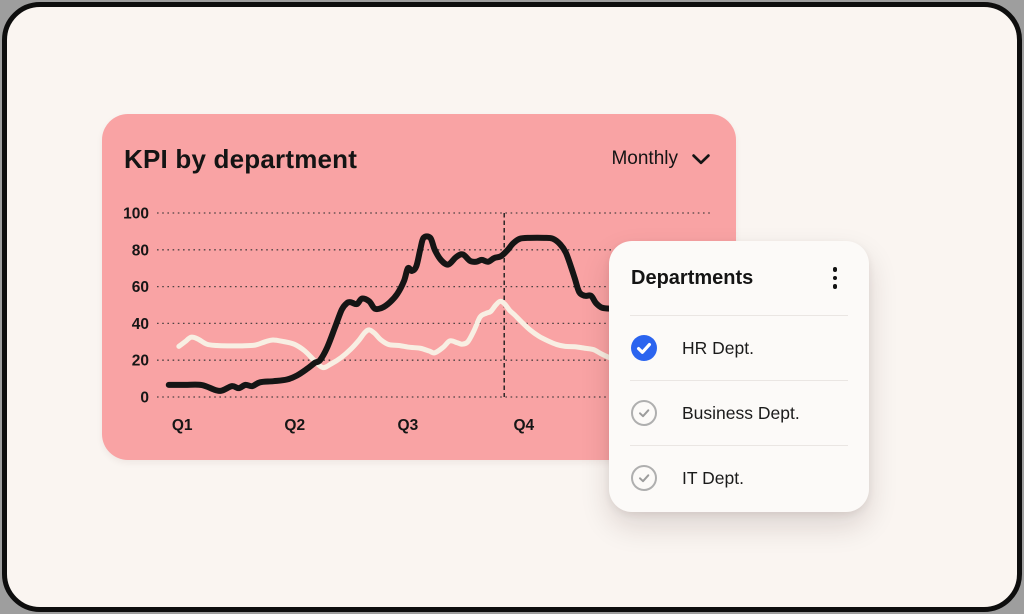 This screenshot has height=614, width=1024. I want to click on department-item-it: IT Dept., so click(739, 478).